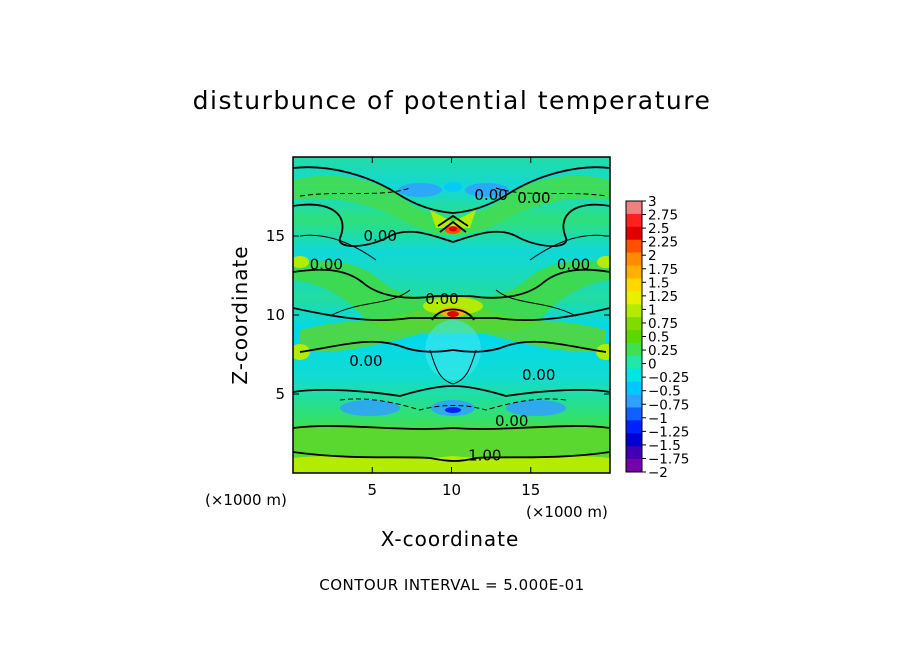  Describe the element at coordinates (658, 473) in the screenshot. I see `colorbar-label-20: −2` at that location.